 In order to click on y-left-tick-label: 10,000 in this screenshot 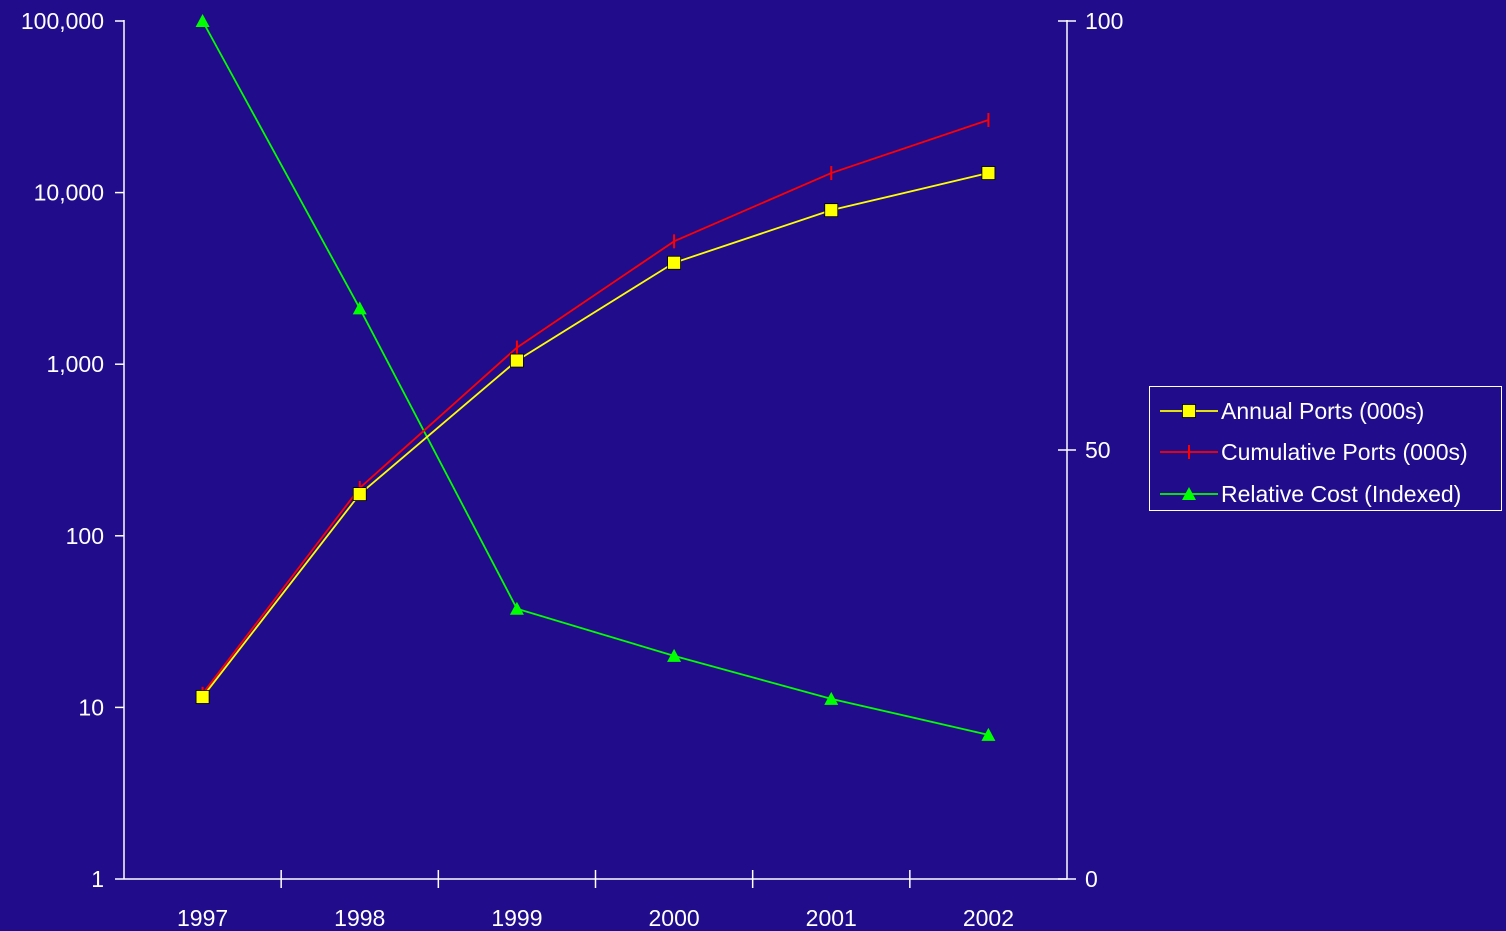, I will do `click(69, 193)`.